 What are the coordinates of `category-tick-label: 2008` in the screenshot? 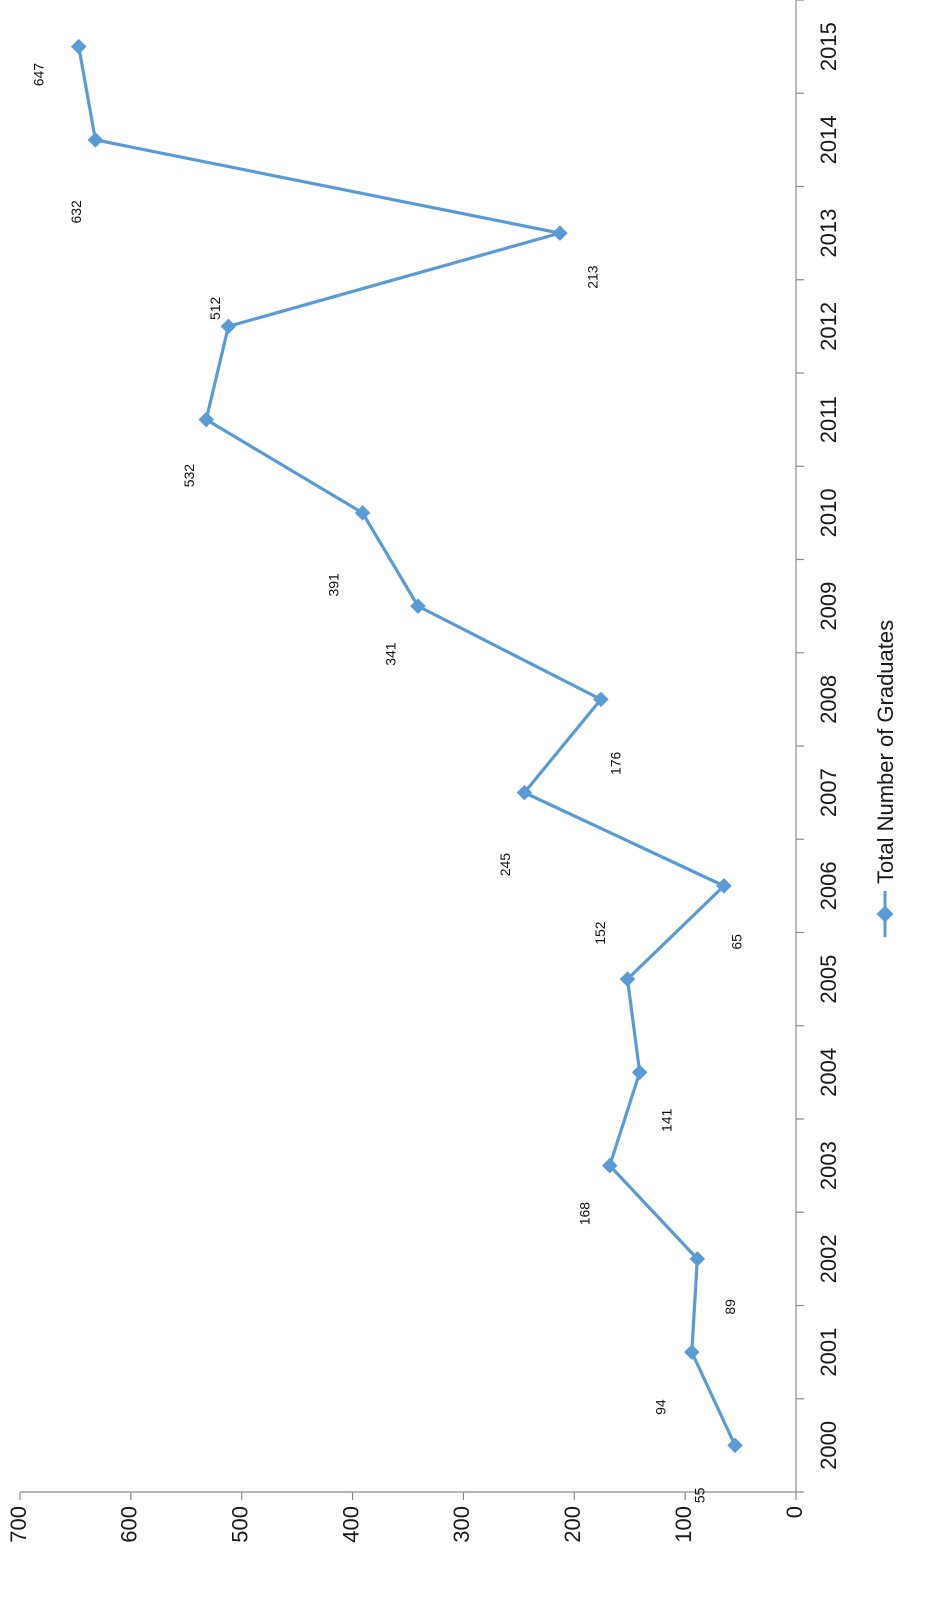 It's located at (828, 699).